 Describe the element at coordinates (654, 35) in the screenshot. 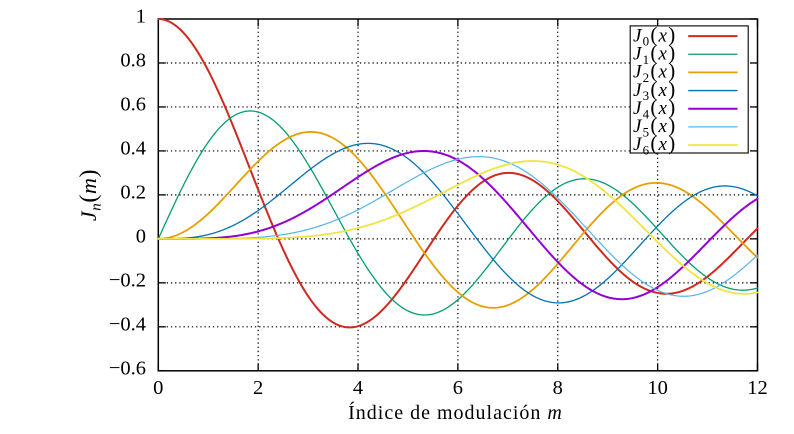

I see `svg-text: J0(x)` at that location.